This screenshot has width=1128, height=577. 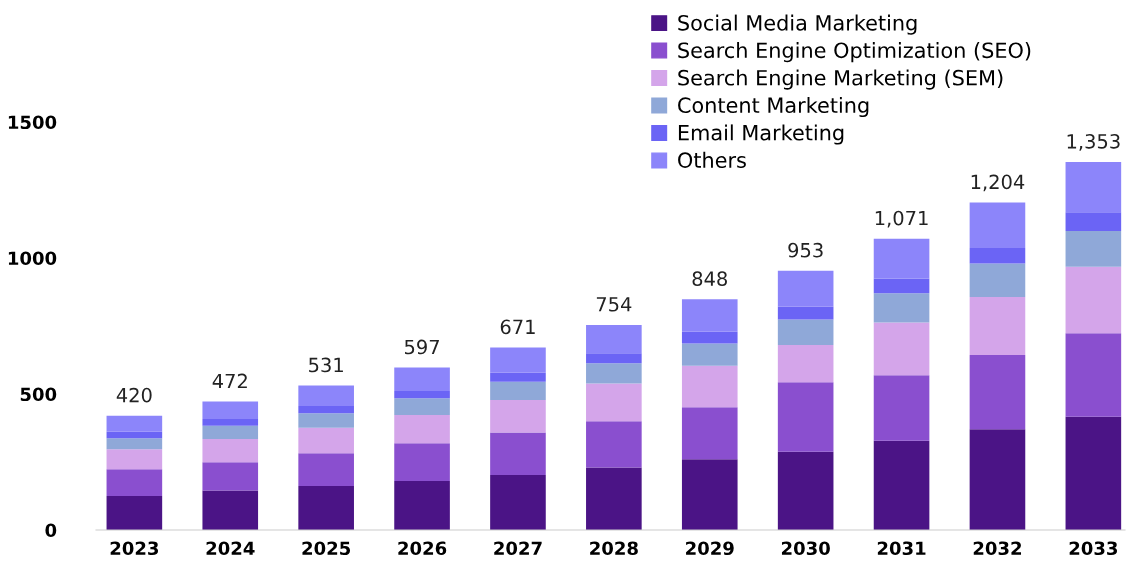 What do you see at coordinates (134, 395) in the screenshot?
I see `total-label: 420` at bounding box center [134, 395].